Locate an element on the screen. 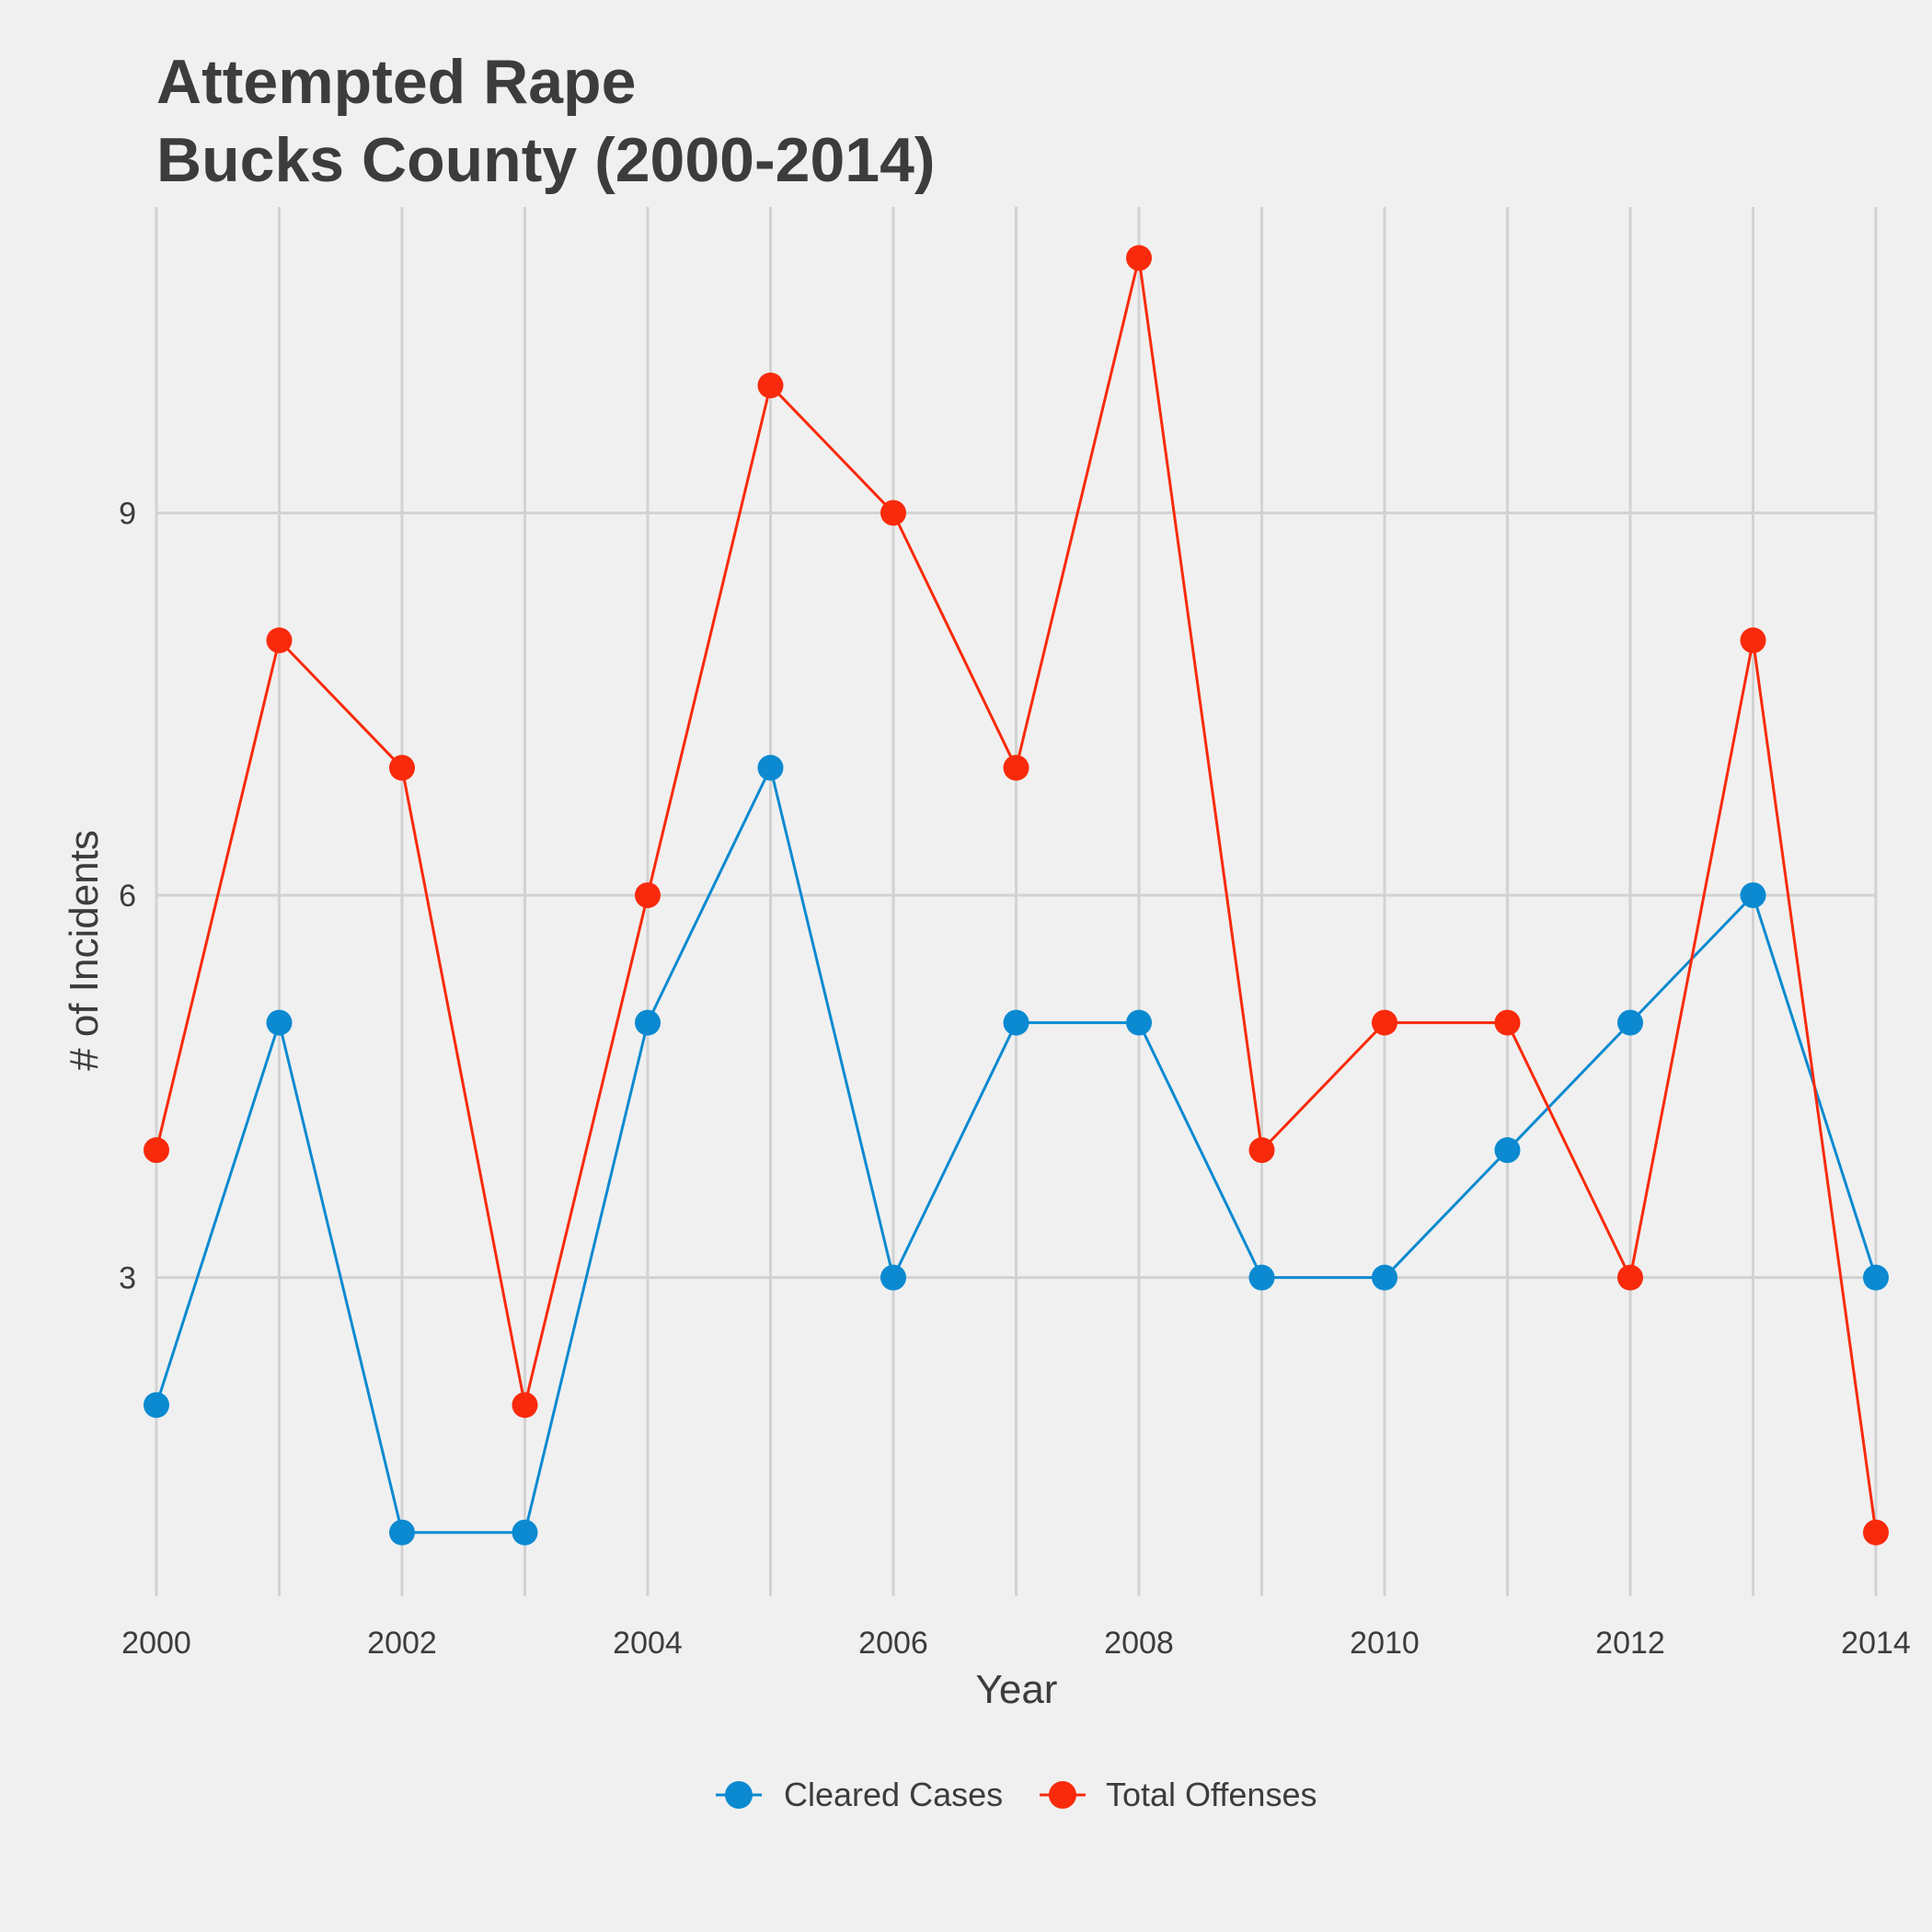  x-tick-label: 2004 is located at coordinates (648, 1643).